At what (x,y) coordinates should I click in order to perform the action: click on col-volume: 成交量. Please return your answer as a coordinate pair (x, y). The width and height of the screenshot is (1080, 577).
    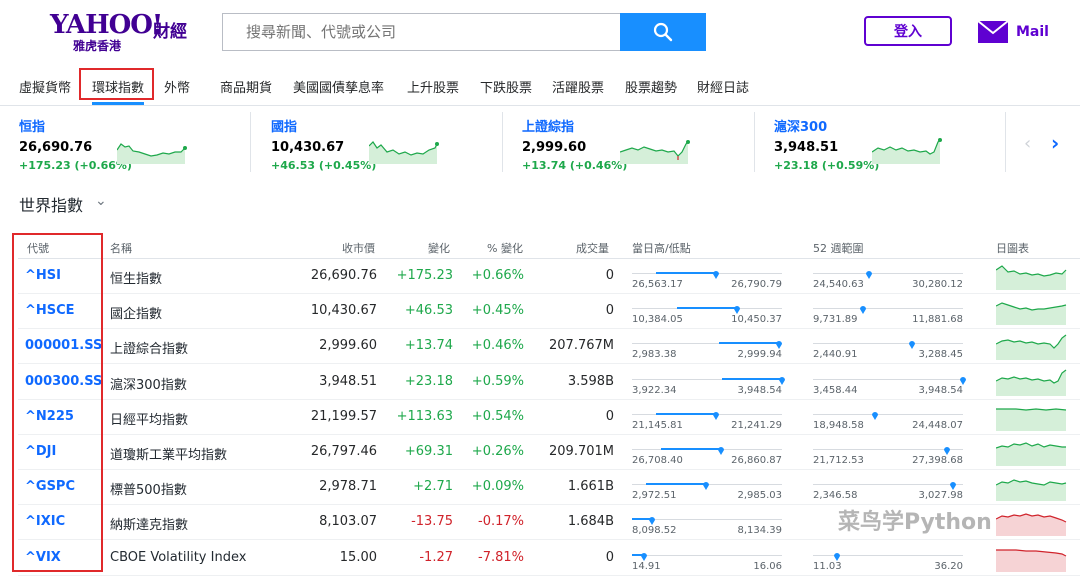
    Looking at the image, I should click on (592, 248).